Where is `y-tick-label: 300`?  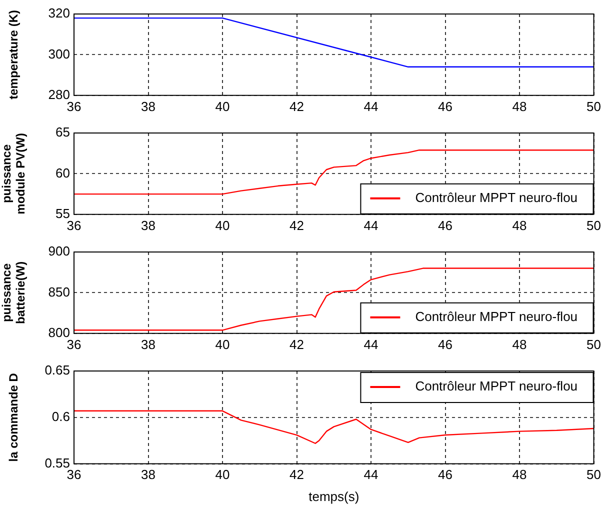
y-tick-label: 300 is located at coordinates (59, 54).